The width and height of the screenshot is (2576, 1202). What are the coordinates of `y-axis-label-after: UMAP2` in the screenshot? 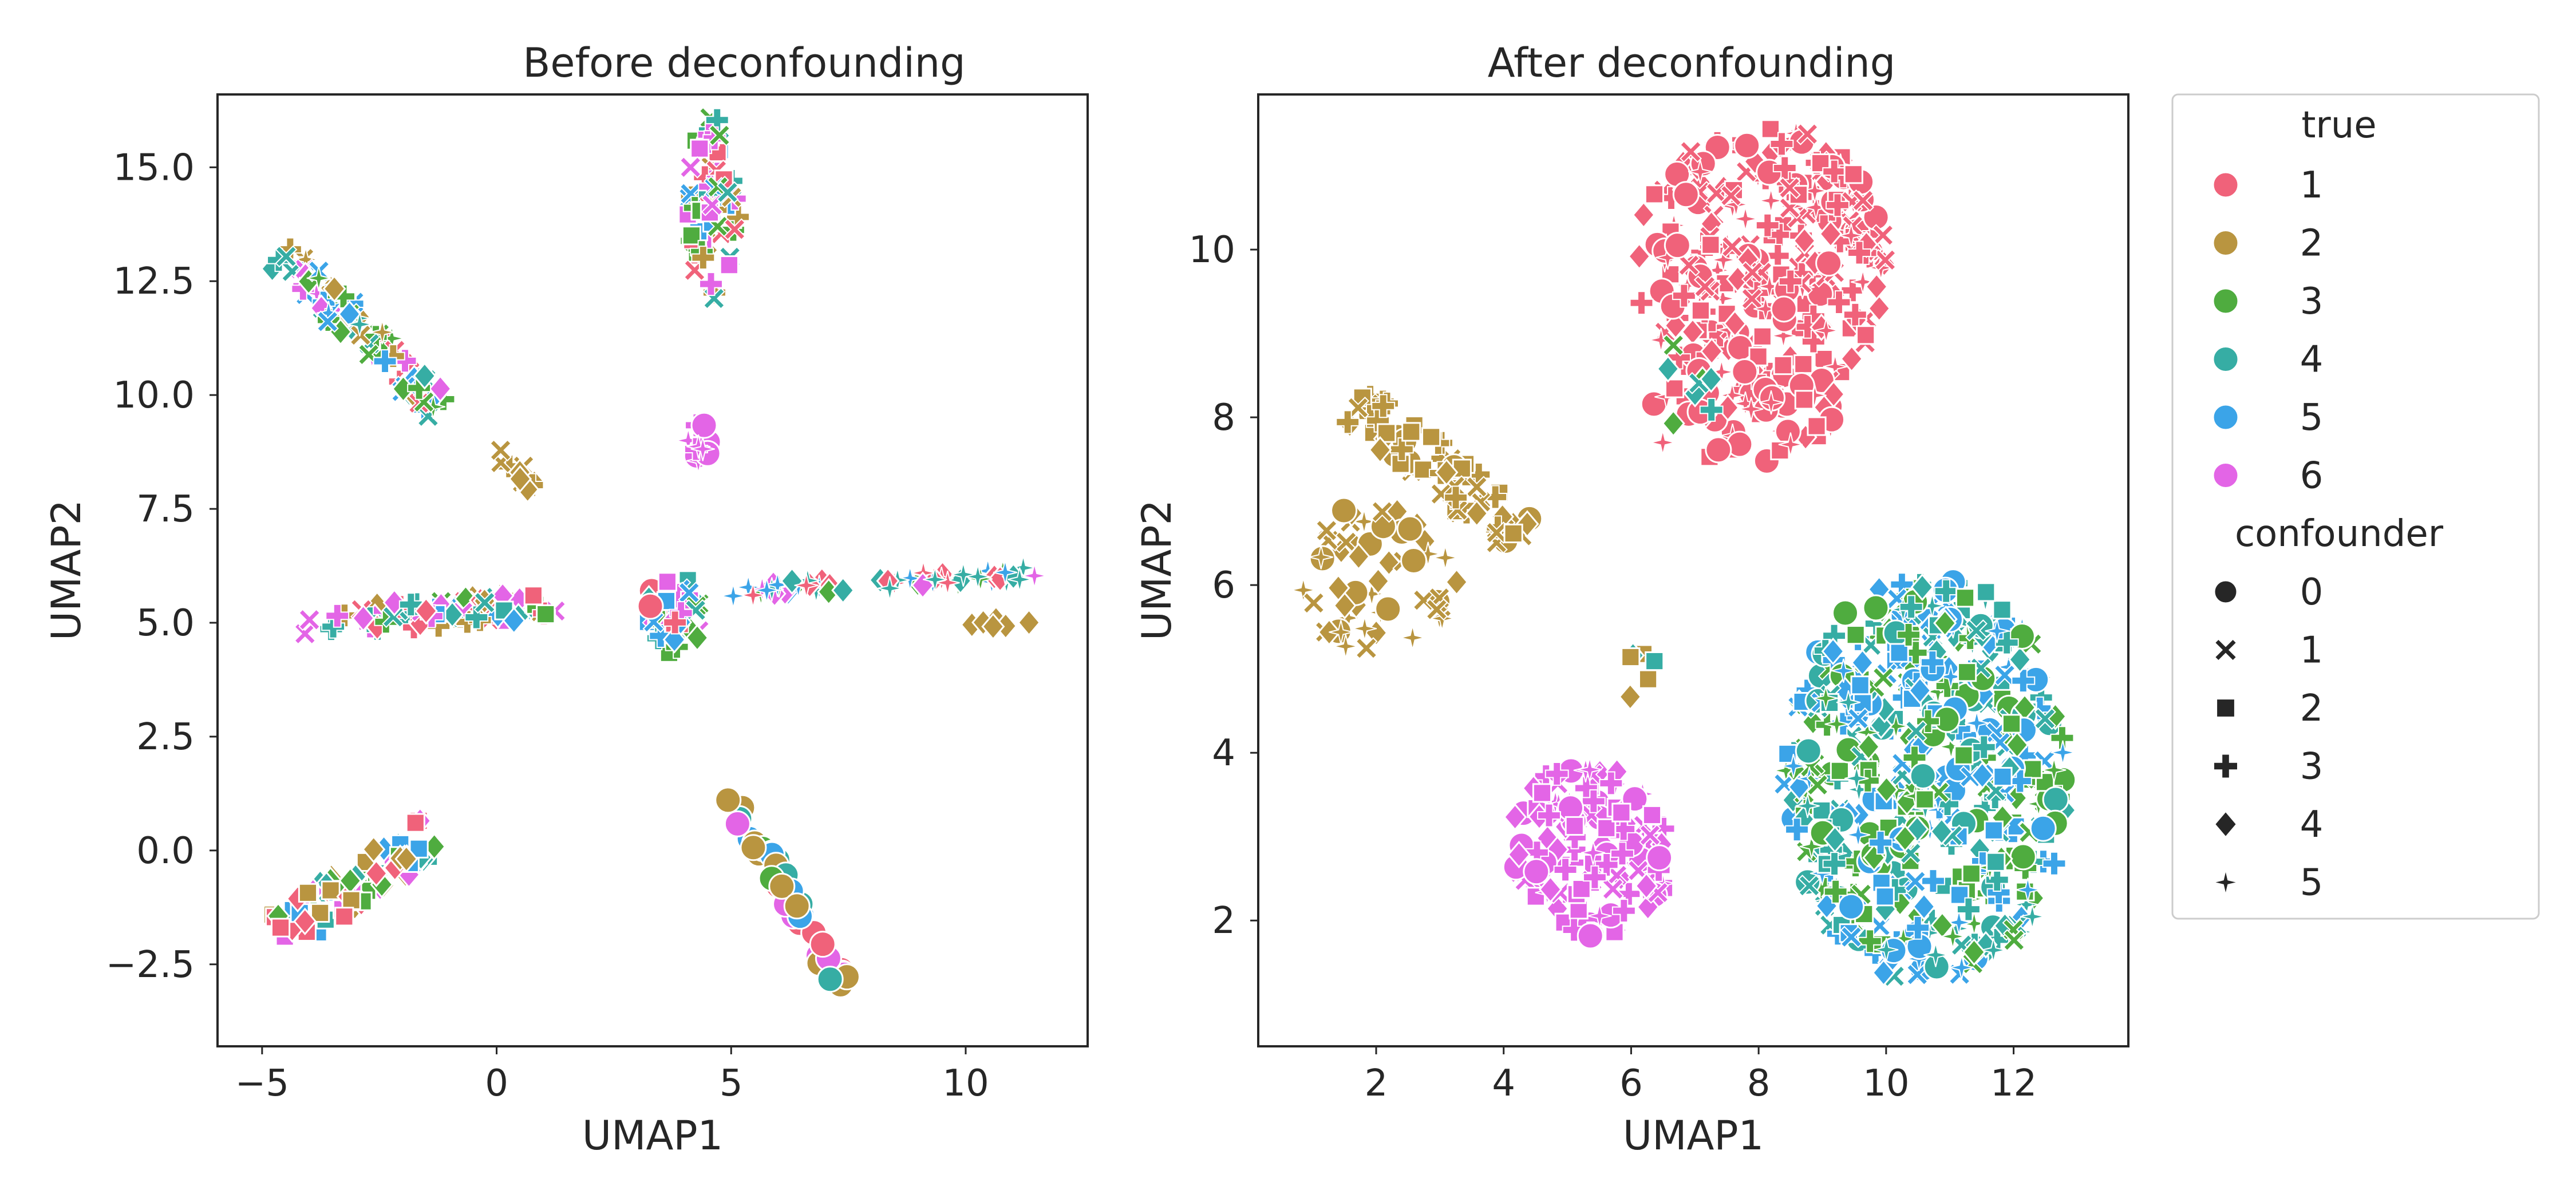 It's located at (1156, 570).